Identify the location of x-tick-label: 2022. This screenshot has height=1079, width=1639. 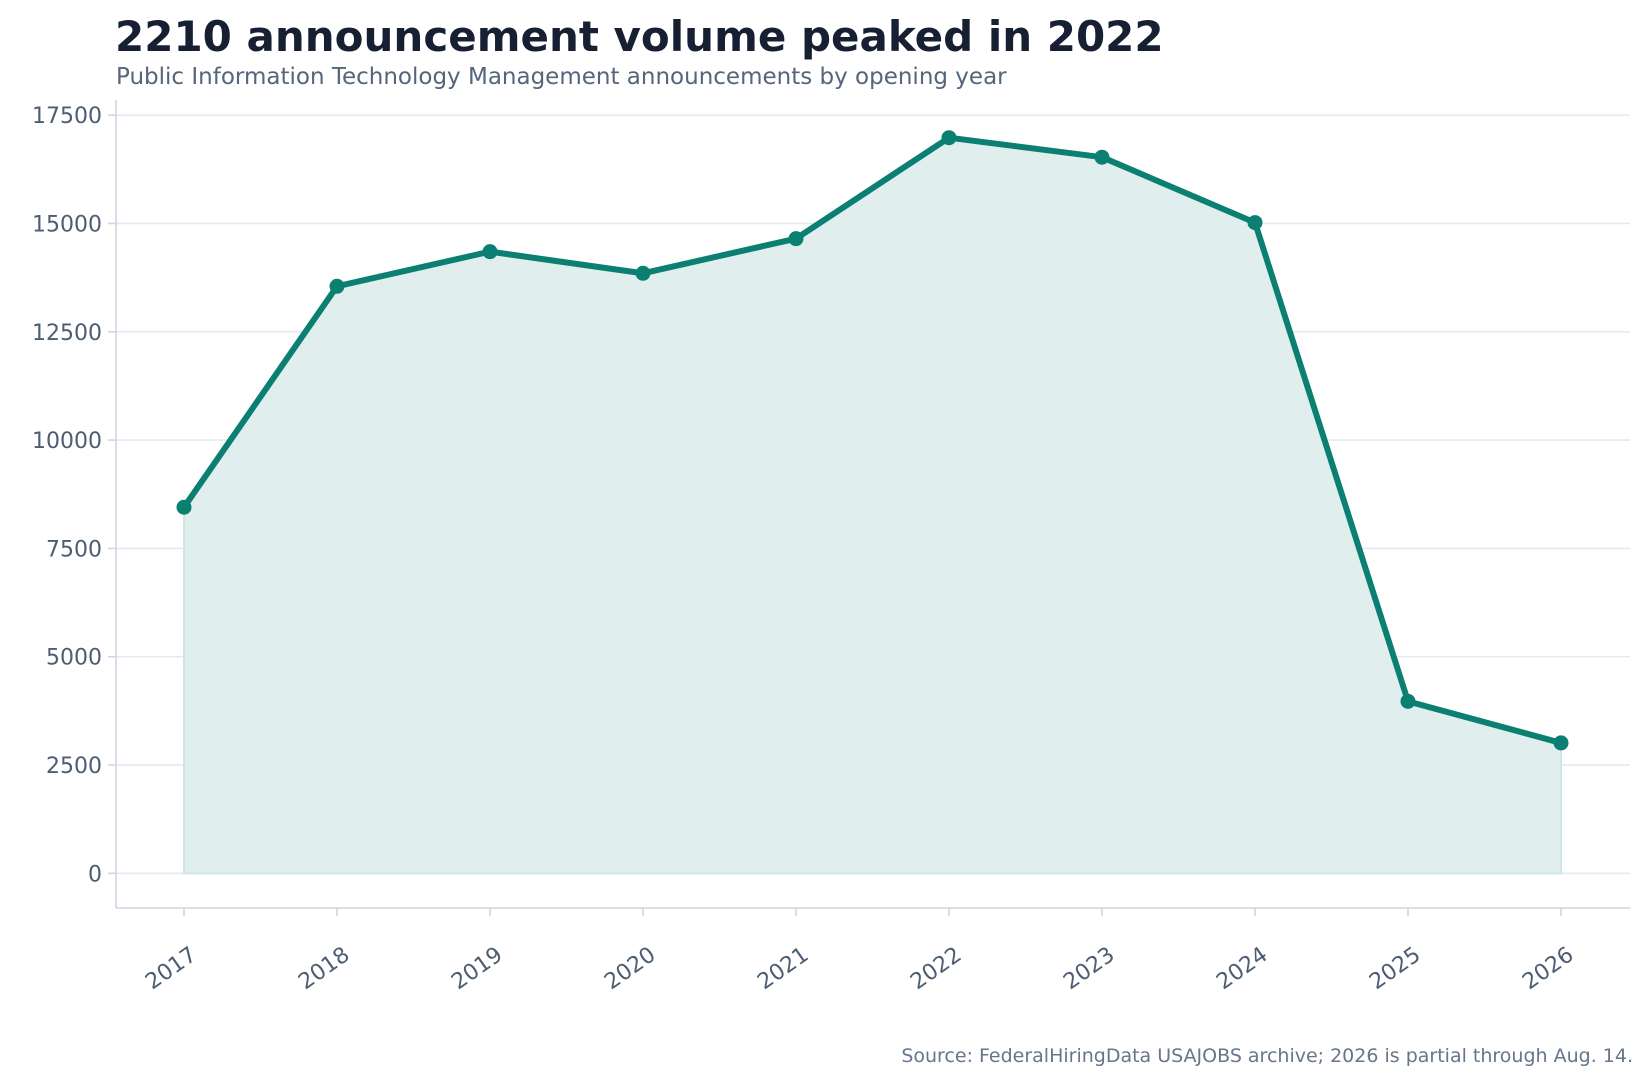
(936, 968).